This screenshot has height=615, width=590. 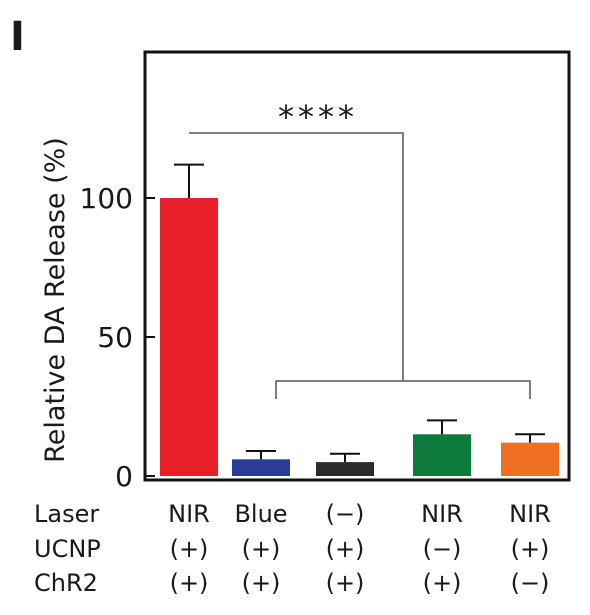 I want to click on condition-row-label-ucnp: UCNP, so click(x=67, y=549).